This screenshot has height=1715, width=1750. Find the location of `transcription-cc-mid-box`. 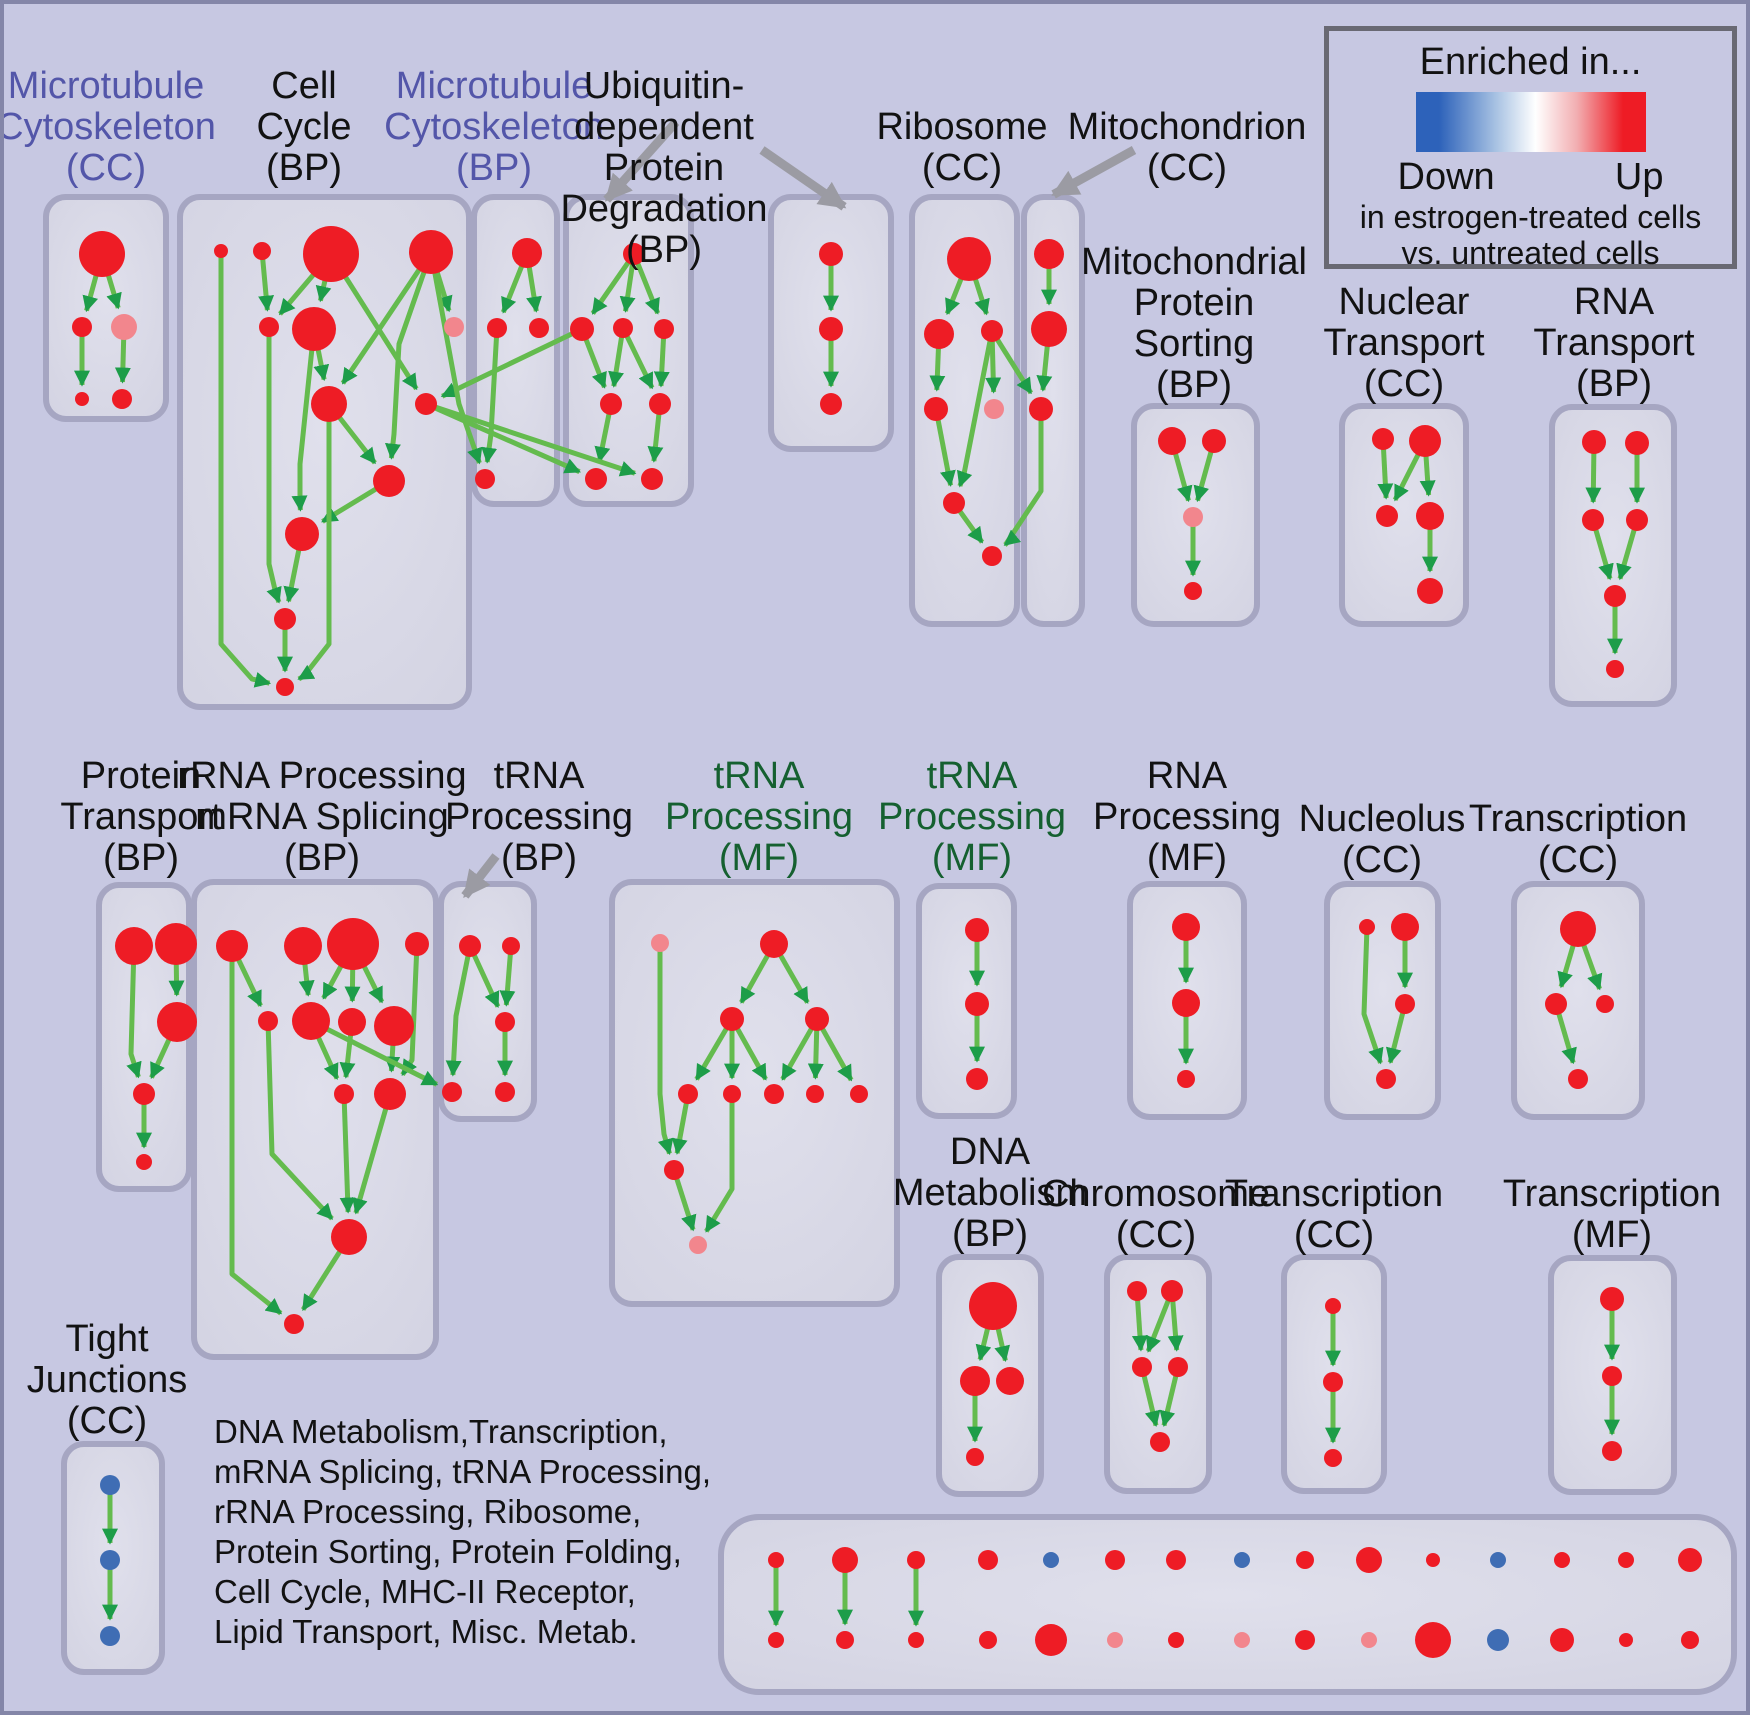

transcription-cc-mid-box is located at coordinates (1578, 1000).